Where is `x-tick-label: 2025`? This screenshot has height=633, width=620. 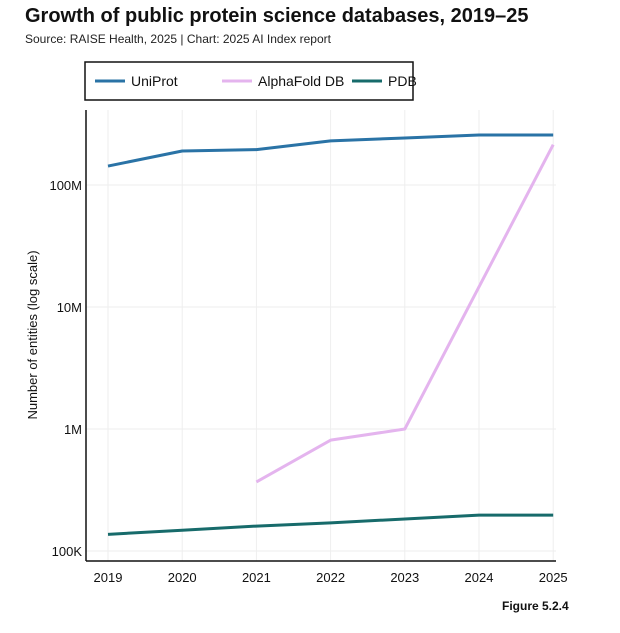
x-tick-label: 2025 is located at coordinates (553, 577).